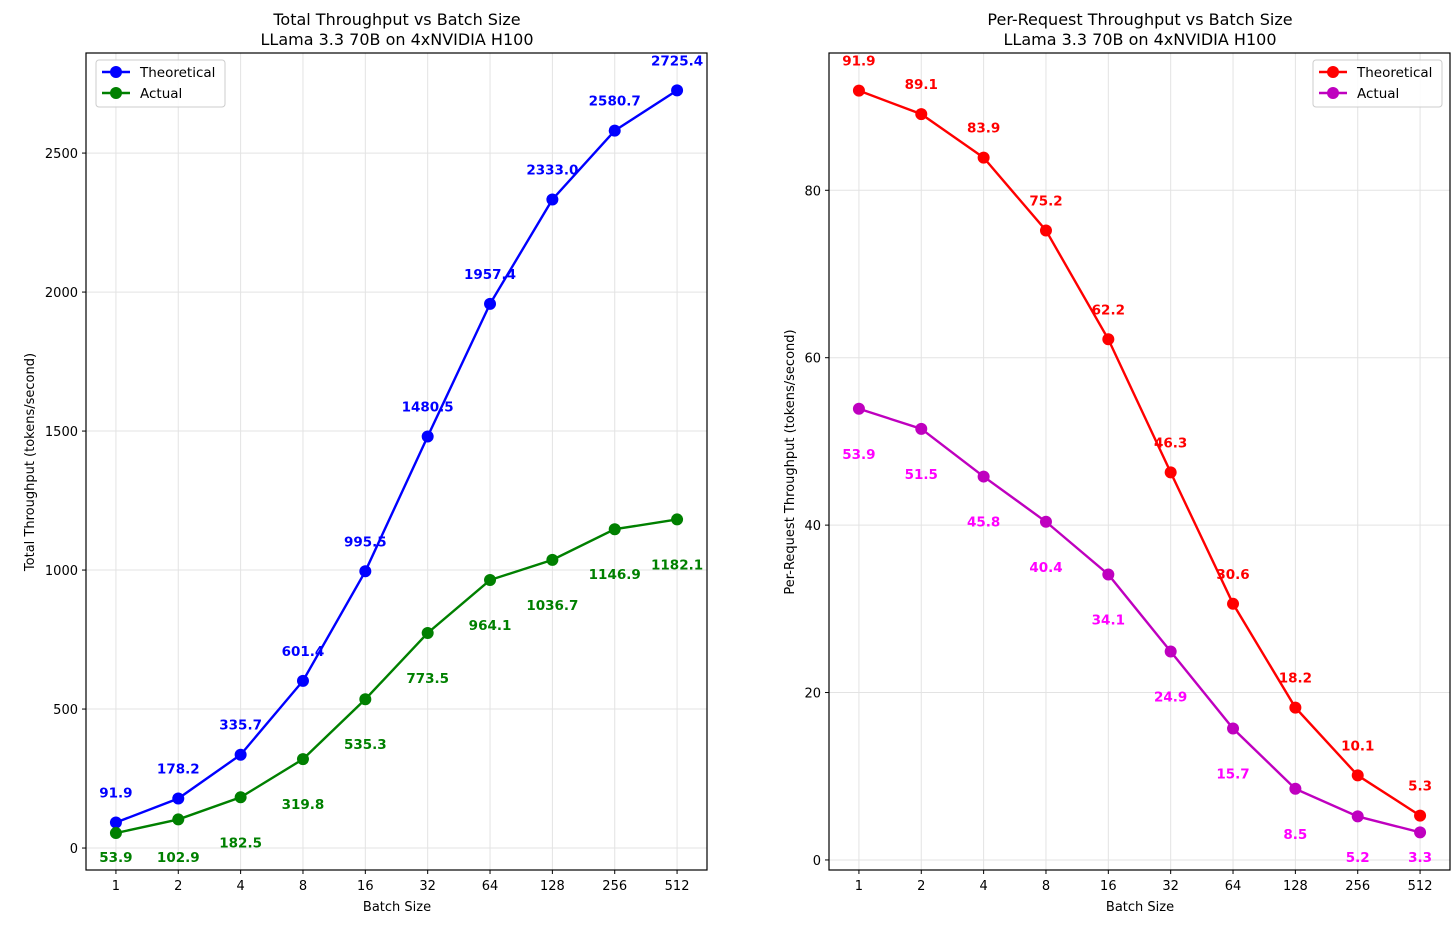  What do you see at coordinates (490, 626) in the screenshot?
I see `data-label-actual: 964.1` at bounding box center [490, 626].